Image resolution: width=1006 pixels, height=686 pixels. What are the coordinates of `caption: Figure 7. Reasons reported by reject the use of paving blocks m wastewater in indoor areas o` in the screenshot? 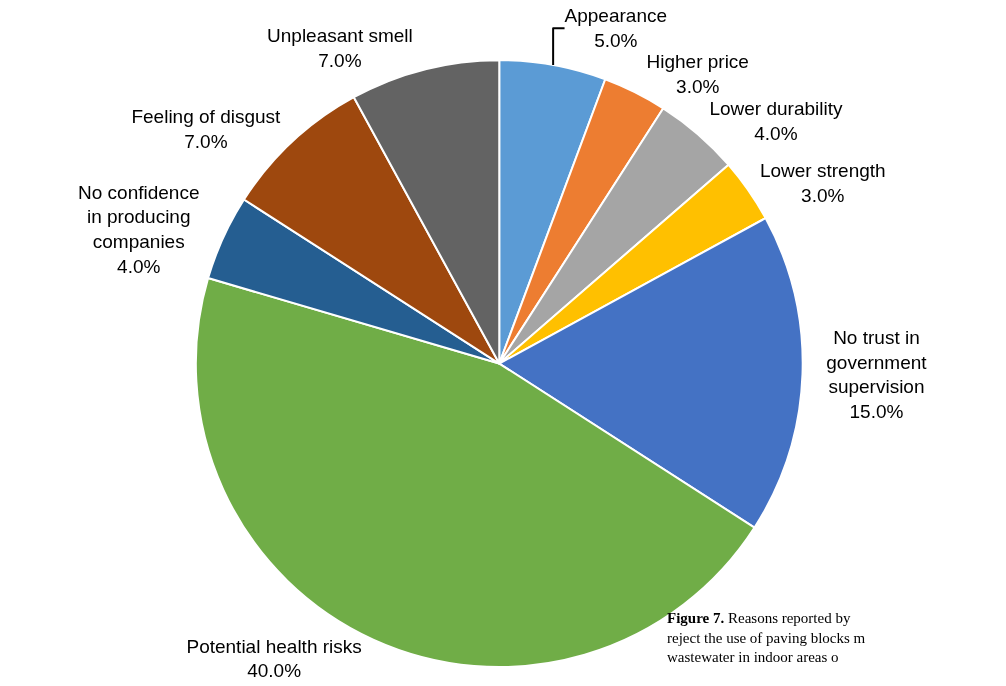 It's located at (766, 637).